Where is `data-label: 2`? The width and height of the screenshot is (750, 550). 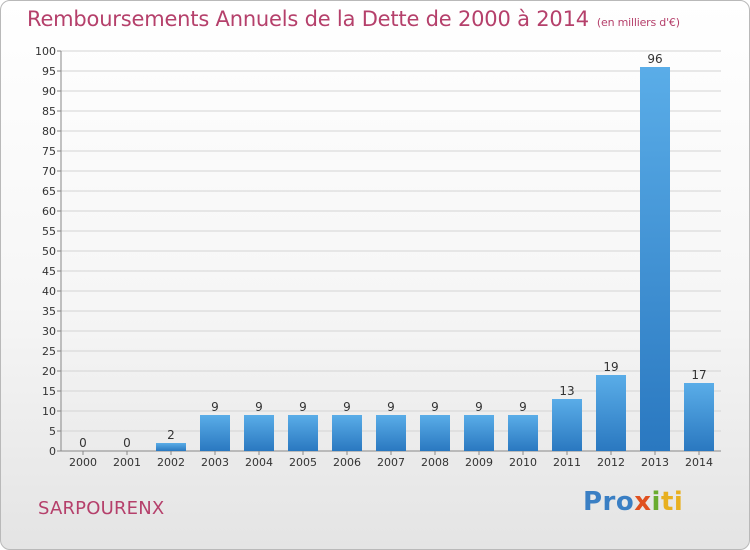 data-label: 2 is located at coordinates (171, 435).